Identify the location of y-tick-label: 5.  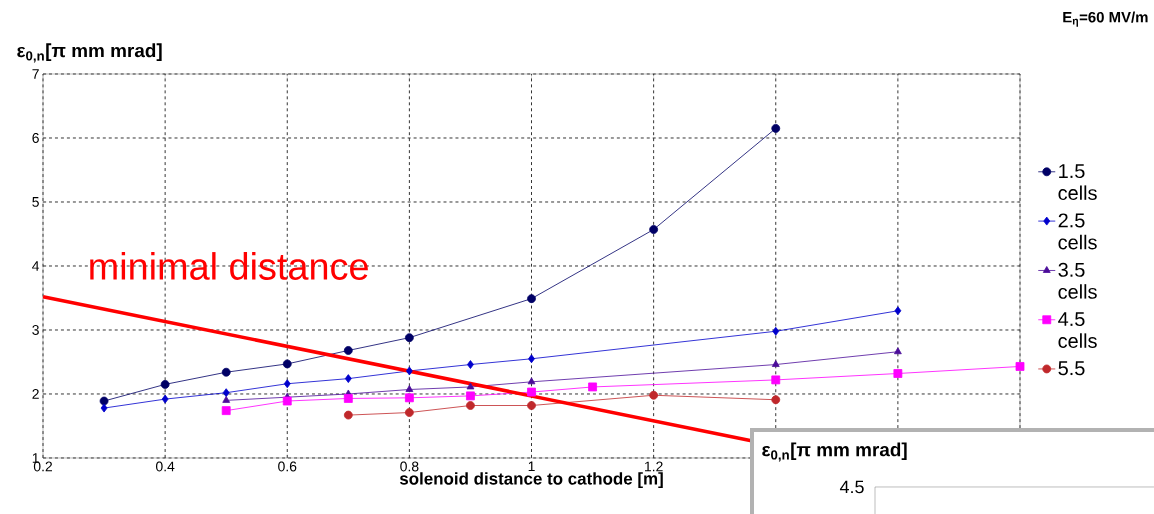
(35, 202).